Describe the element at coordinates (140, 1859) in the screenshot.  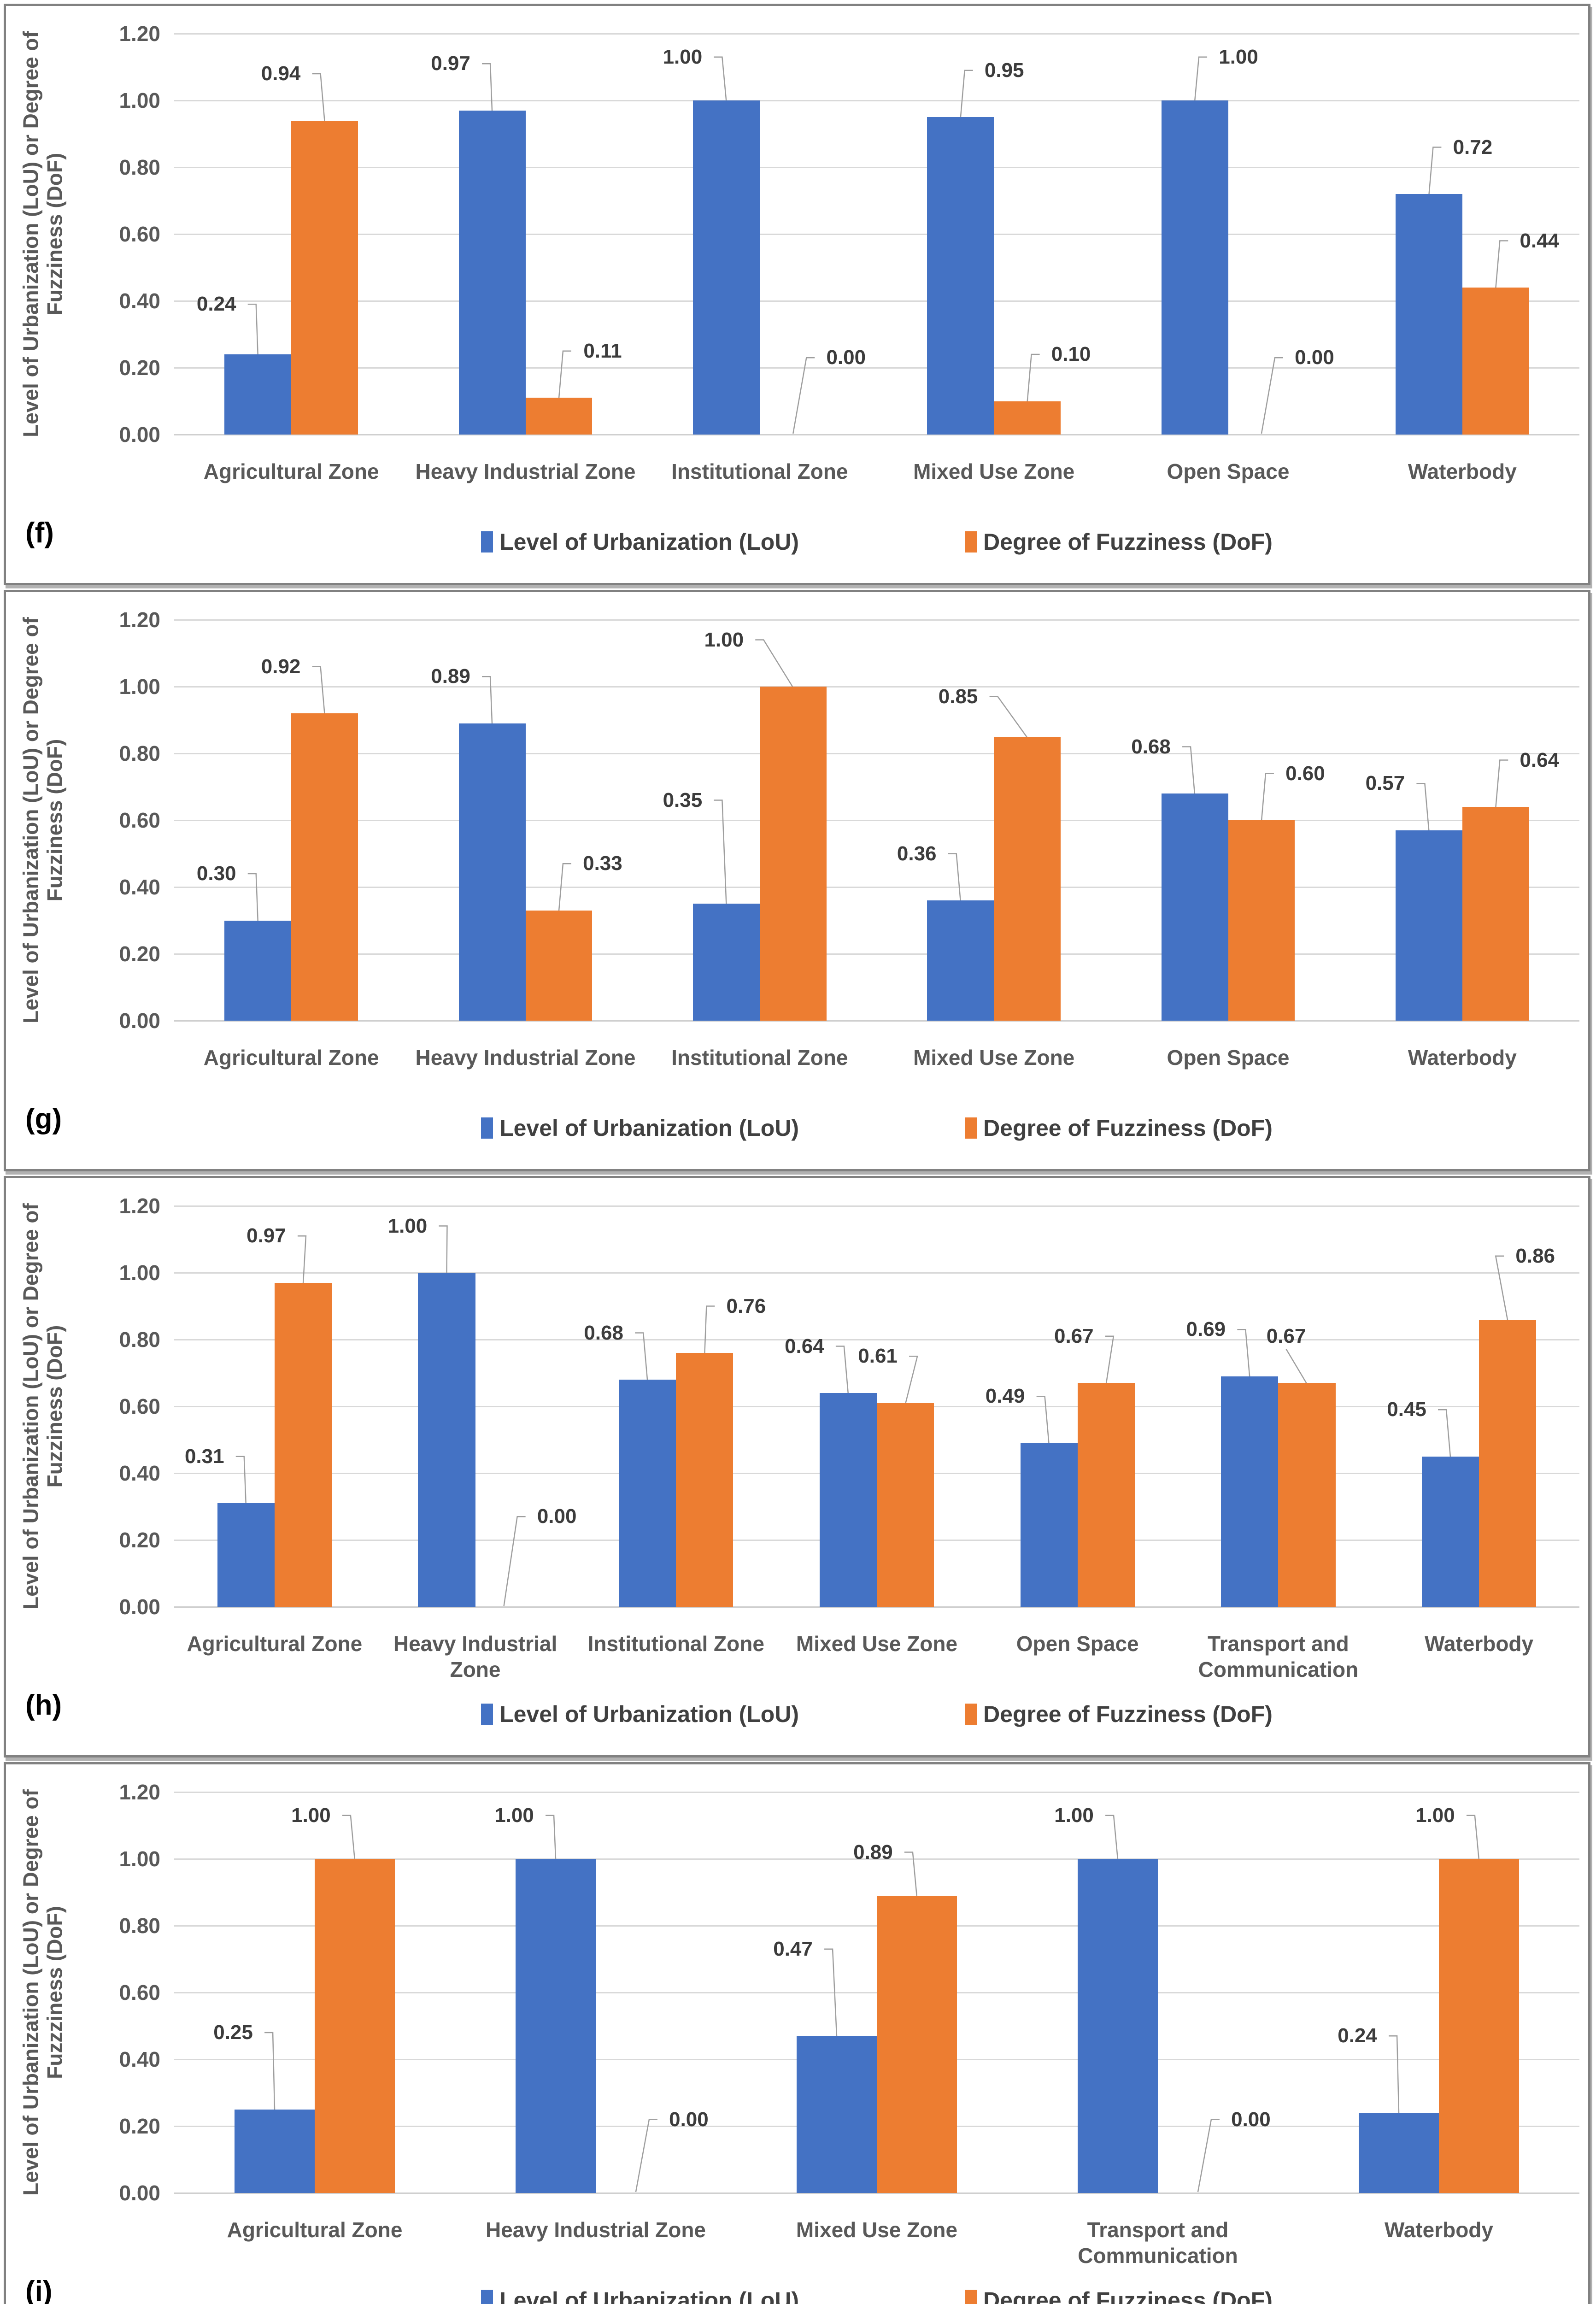
I see `y-axis-tick-label: 1.00` at that location.